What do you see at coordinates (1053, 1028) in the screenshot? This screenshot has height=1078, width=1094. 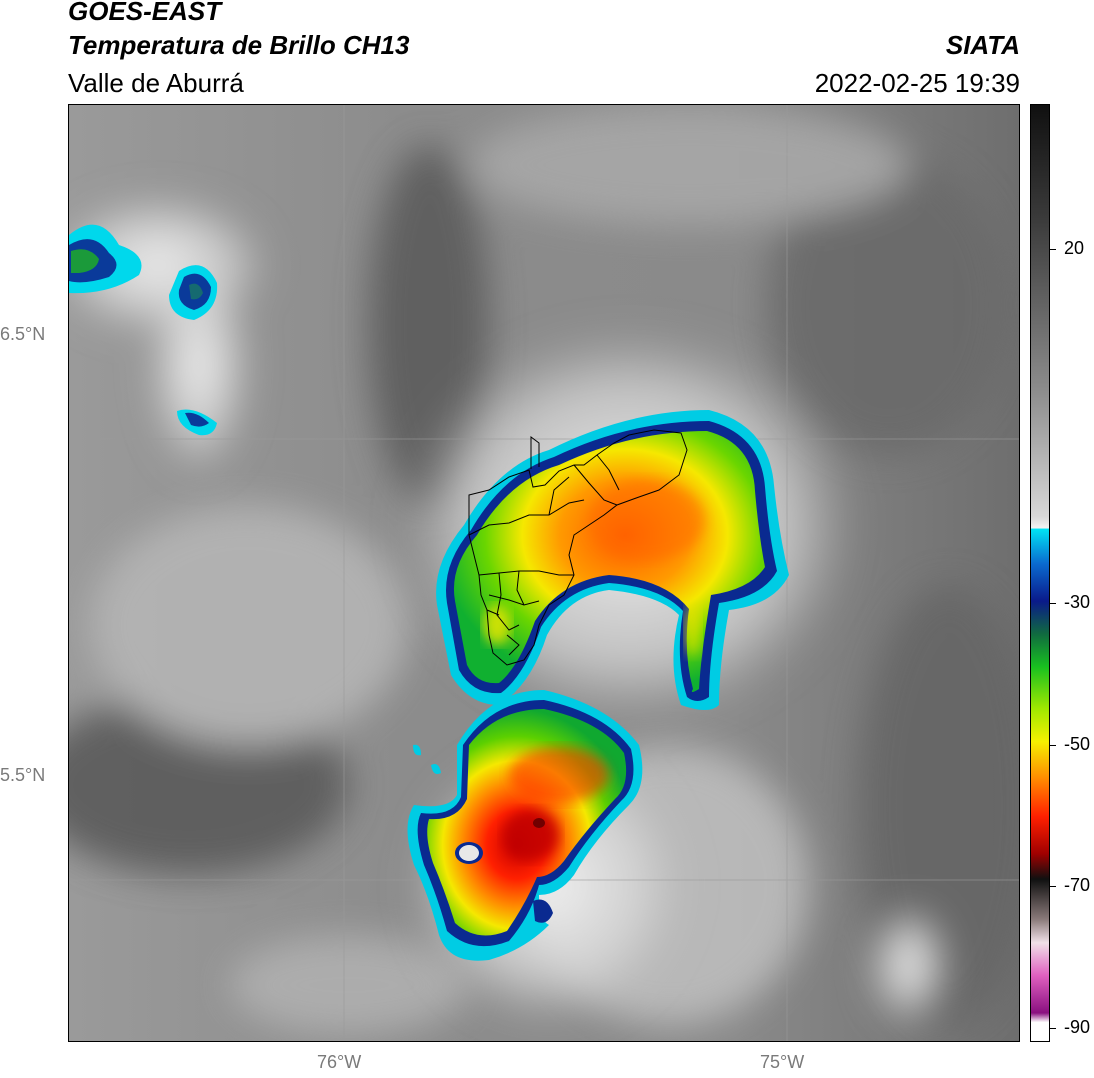 I see `colorbar-tick-minus90` at bounding box center [1053, 1028].